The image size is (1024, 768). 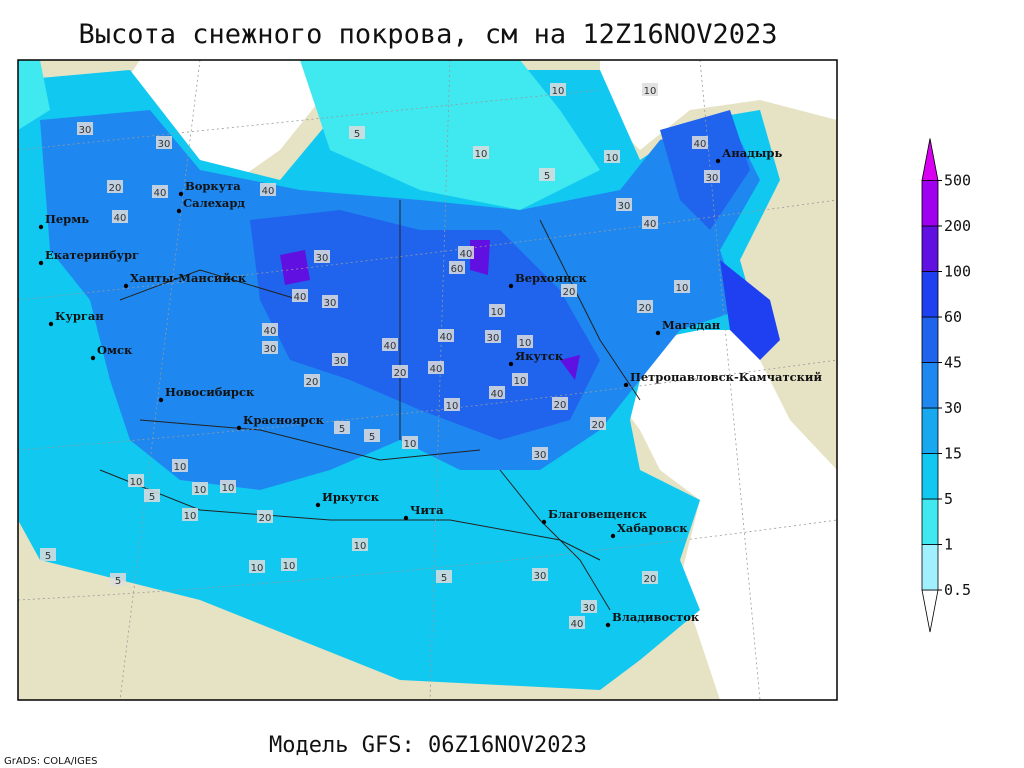 What do you see at coordinates (284, 420) in the screenshot?
I see `city-label: Красноярск` at bounding box center [284, 420].